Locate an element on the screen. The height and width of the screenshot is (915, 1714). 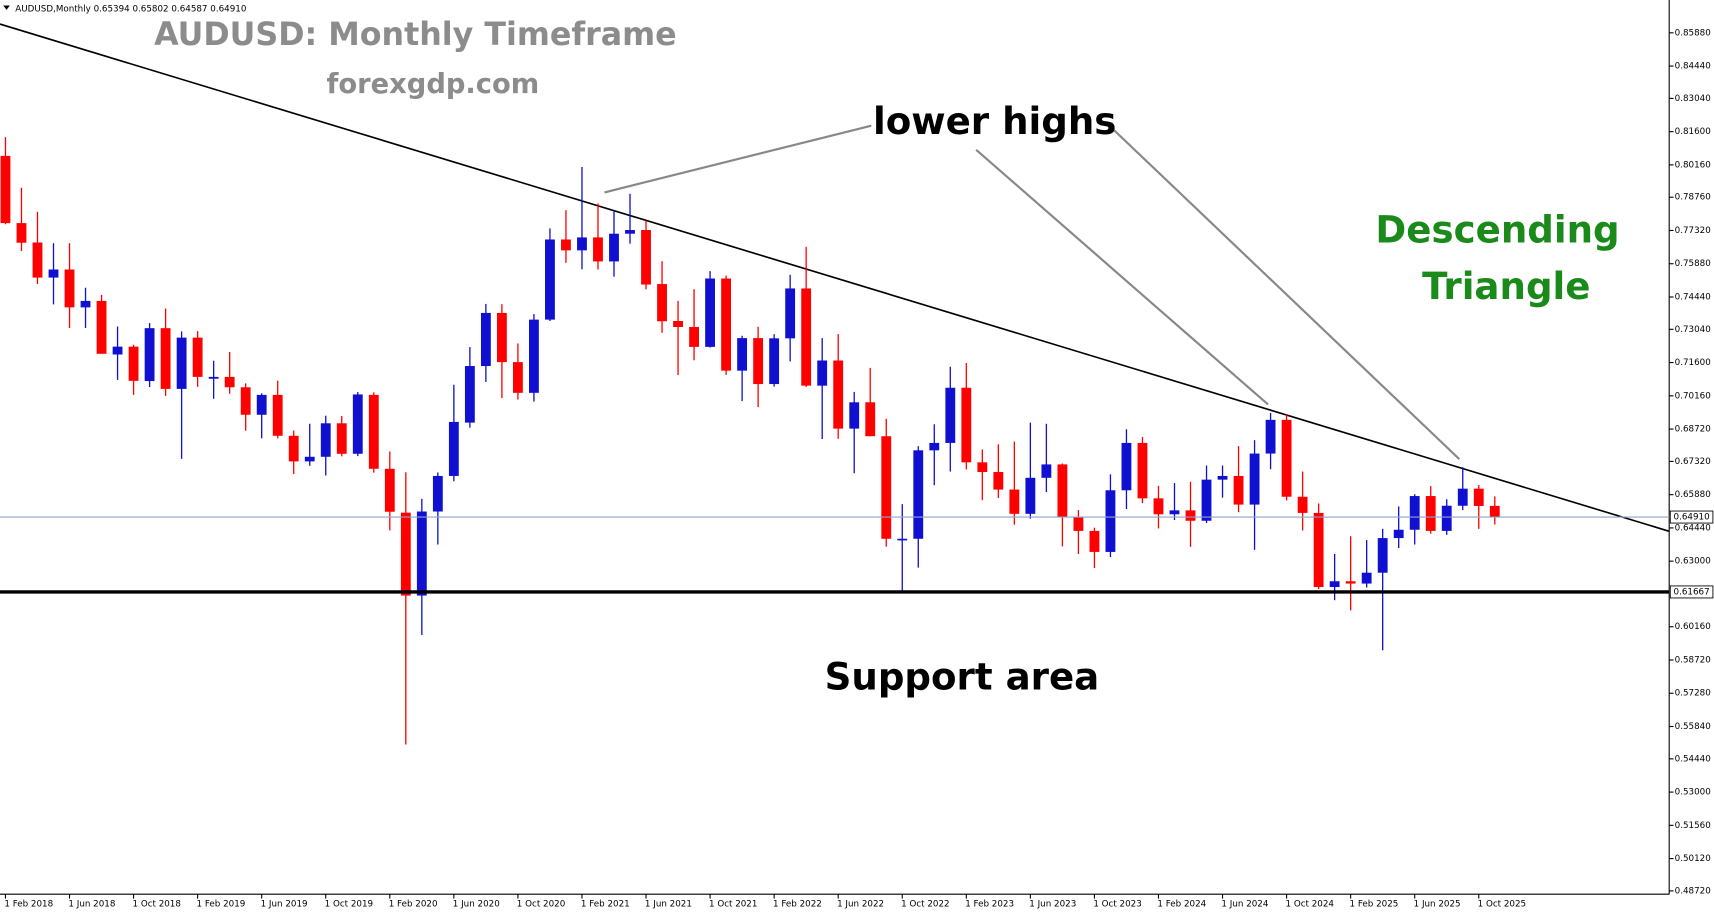
price-label-box is located at coordinates (1691, 517).